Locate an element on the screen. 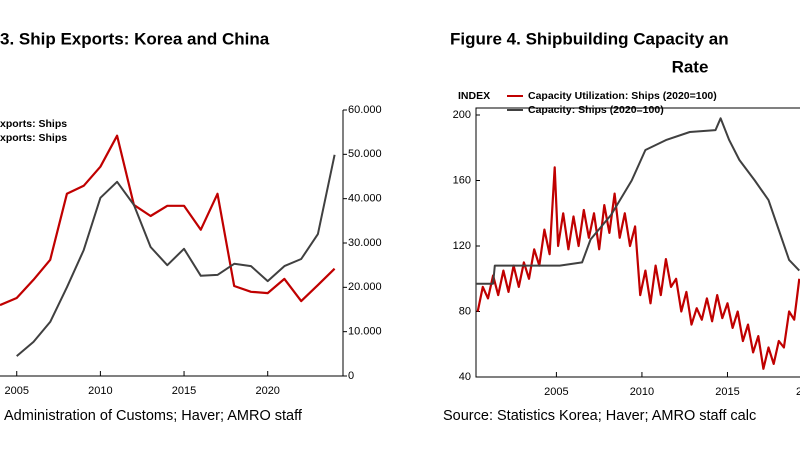 Image resolution: width=800 pixels, height=450 pixels. y-tick-label: 160 is located at coordinates (462, 180).